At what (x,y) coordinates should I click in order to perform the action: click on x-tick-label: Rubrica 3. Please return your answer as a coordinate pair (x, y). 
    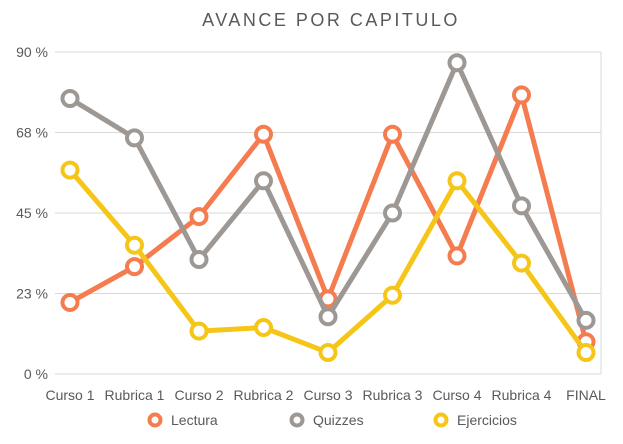
    Looking at the image, I should click on (393, 395).